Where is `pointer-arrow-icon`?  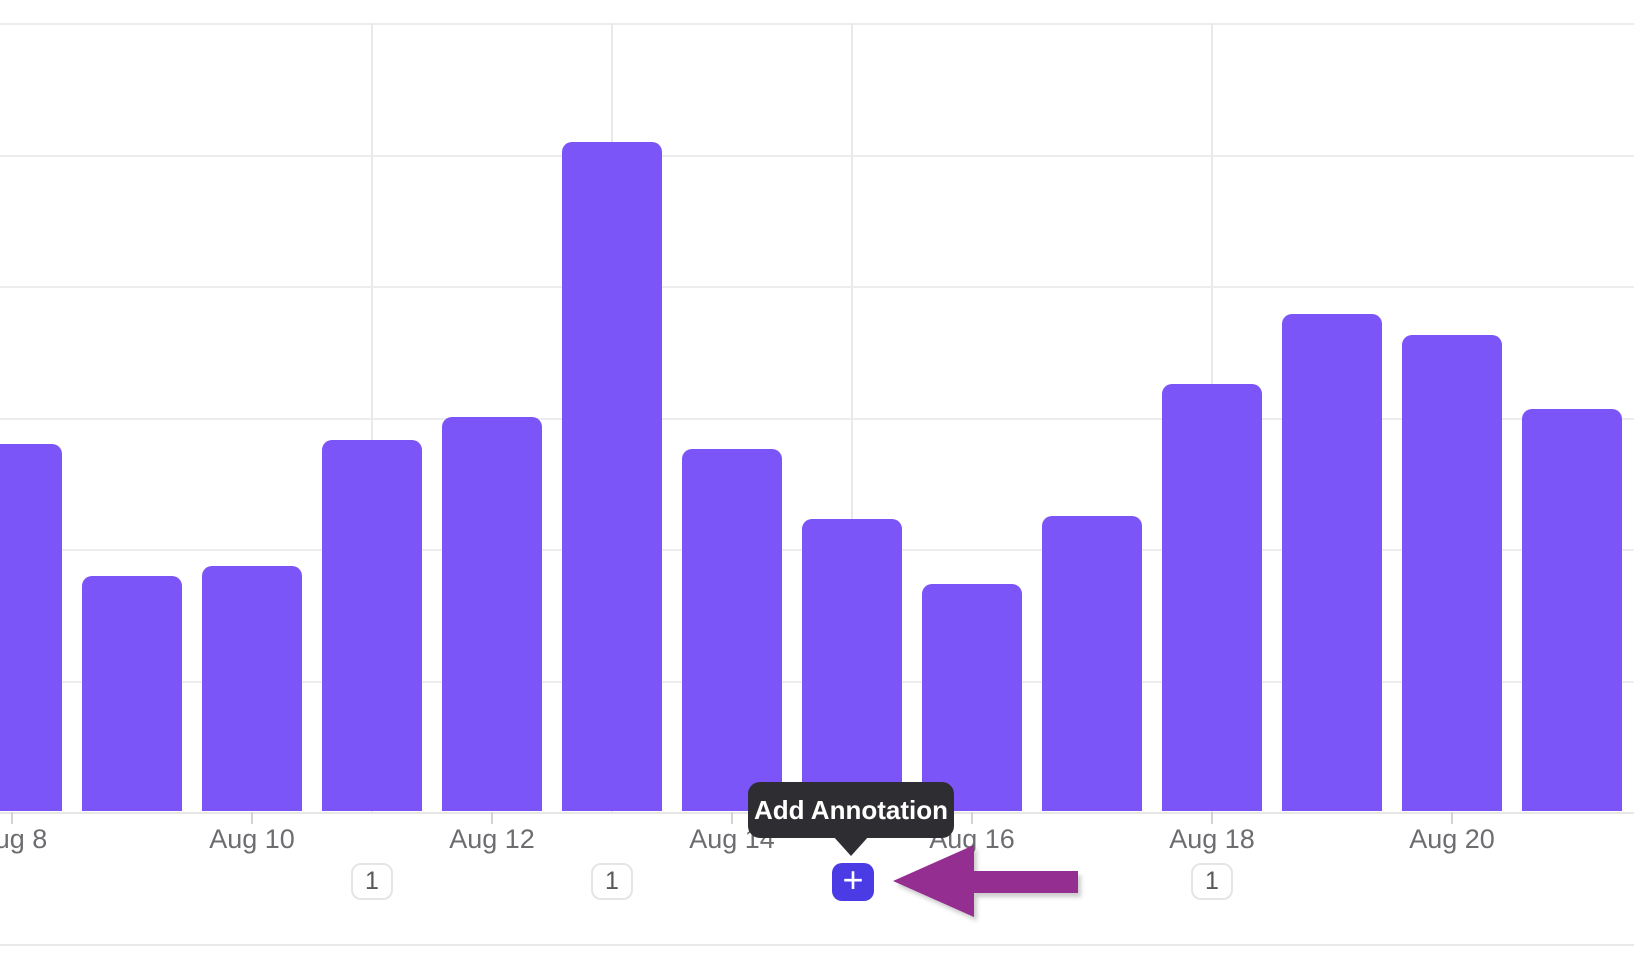 pointer-arrow-icon is located at coordinates (985, 881).